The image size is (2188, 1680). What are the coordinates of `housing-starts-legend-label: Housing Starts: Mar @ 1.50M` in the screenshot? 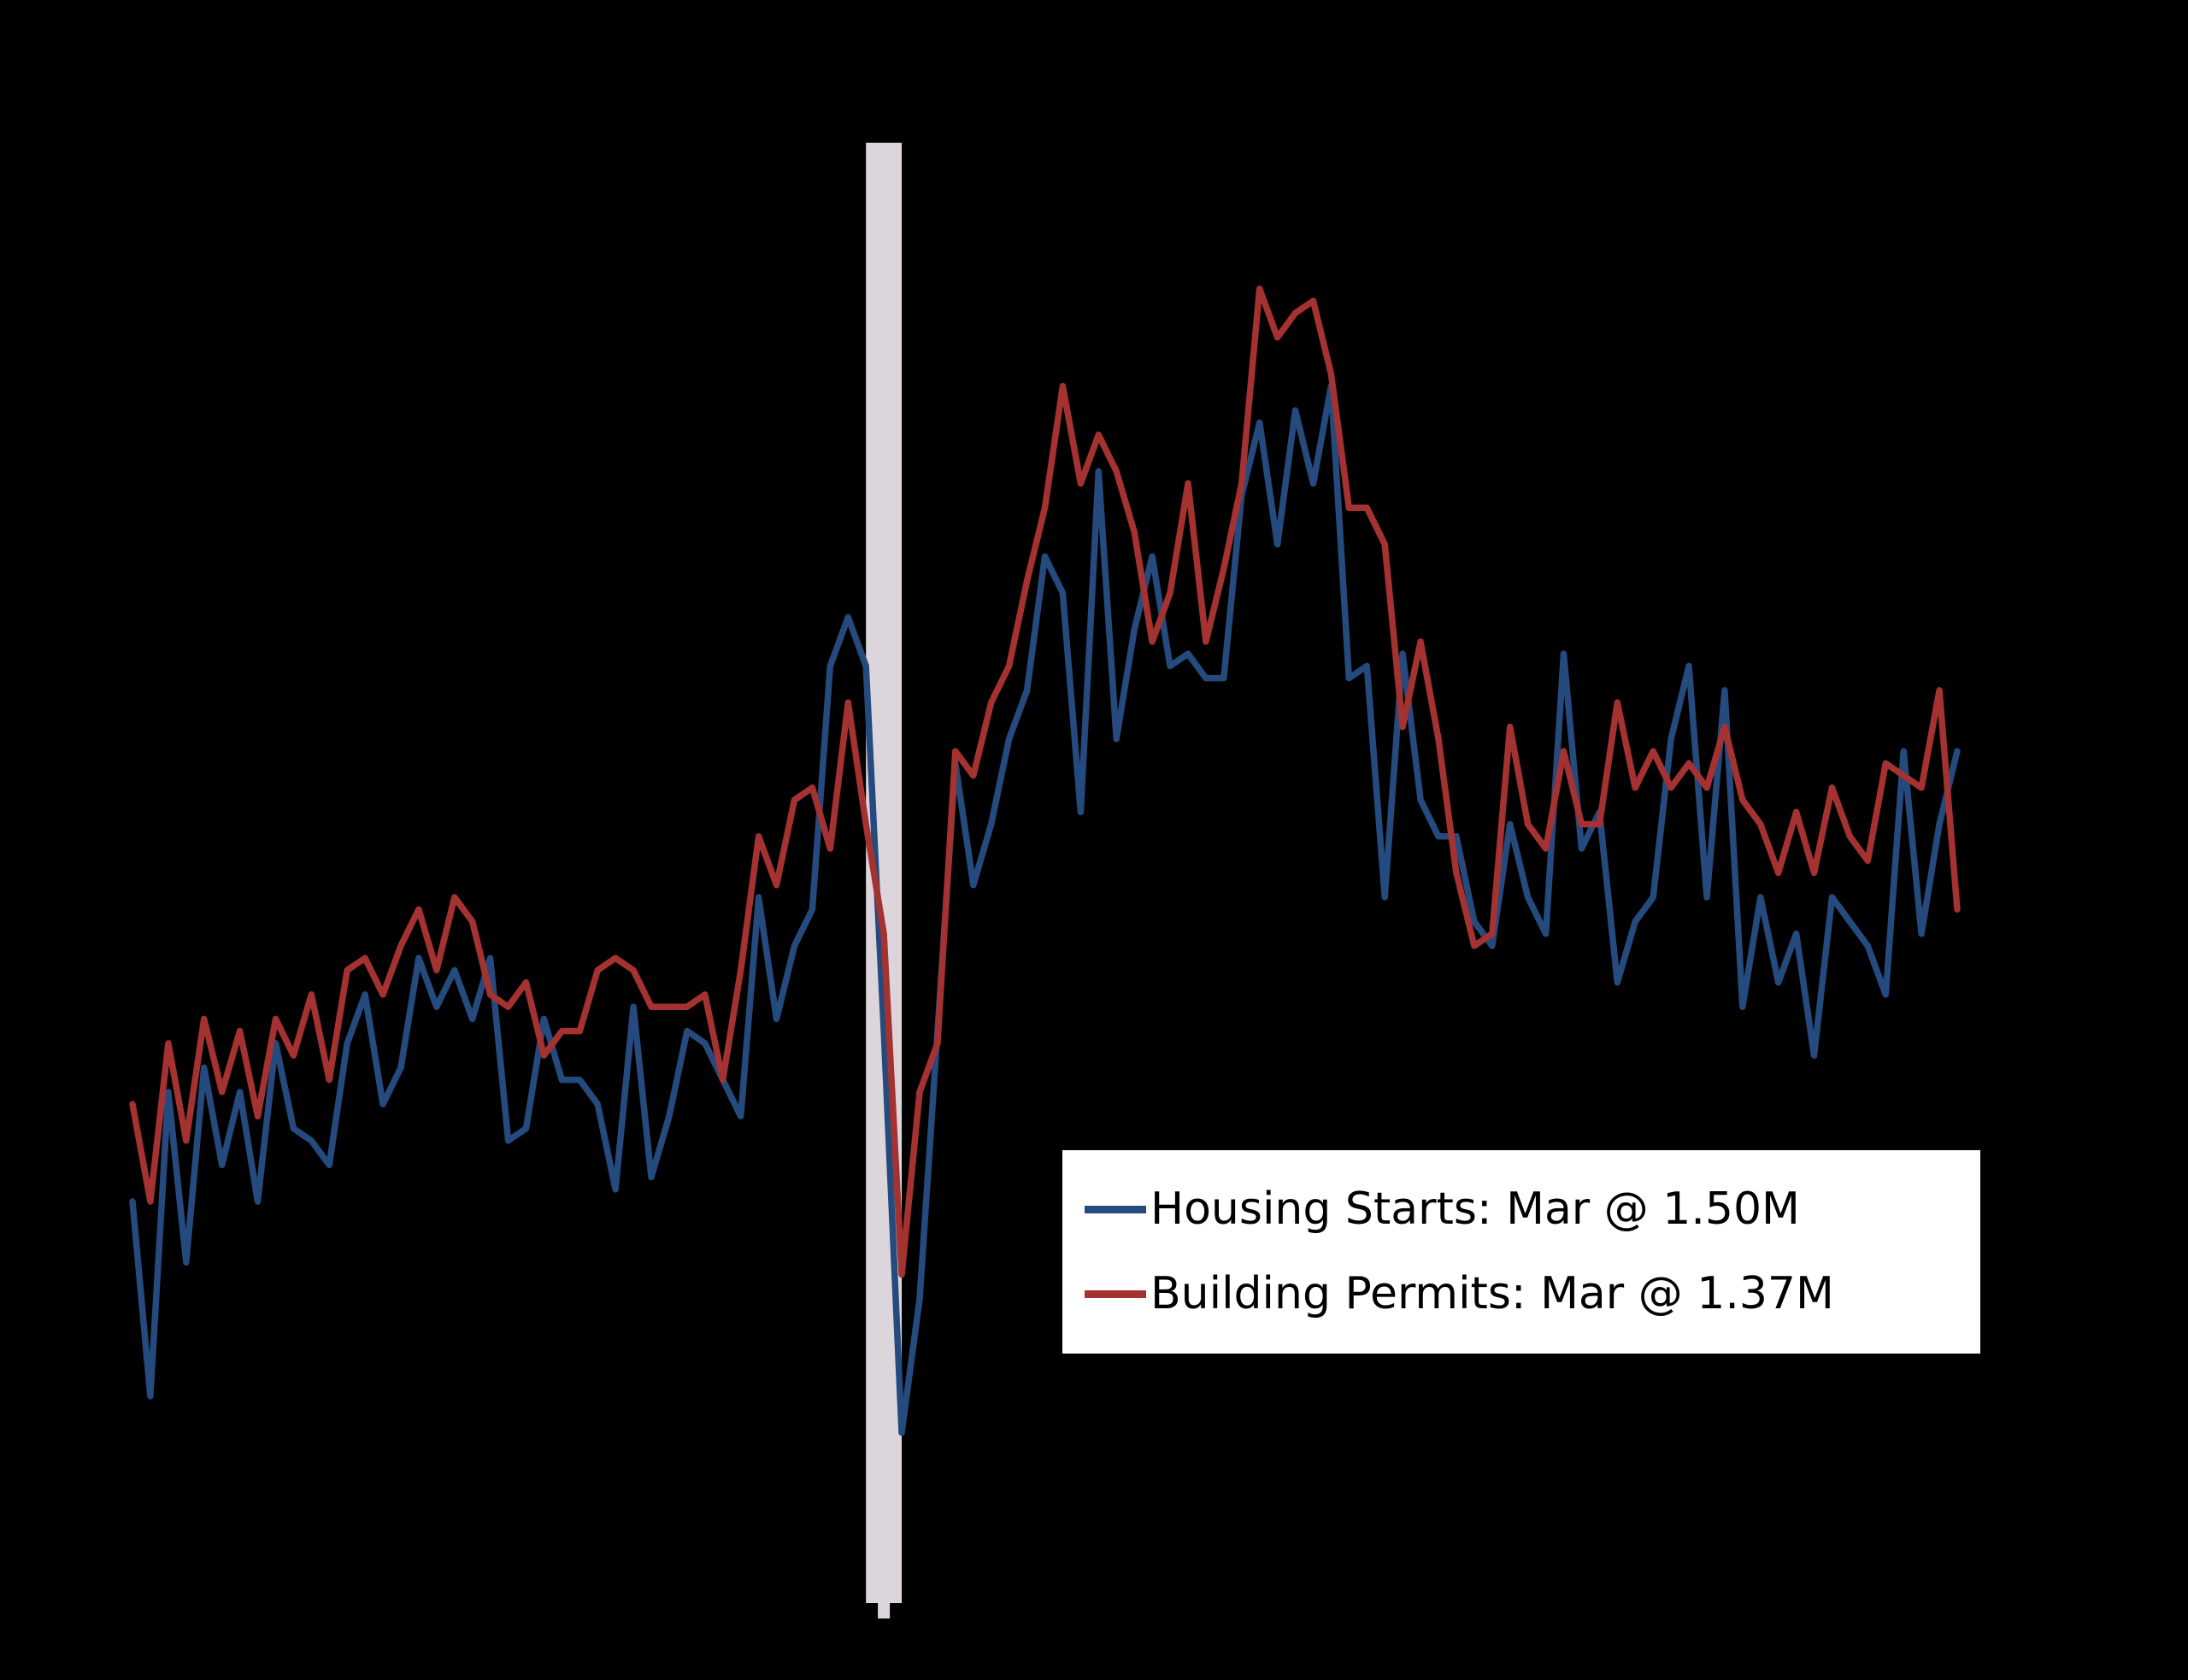 It's located at (1475, 1210).